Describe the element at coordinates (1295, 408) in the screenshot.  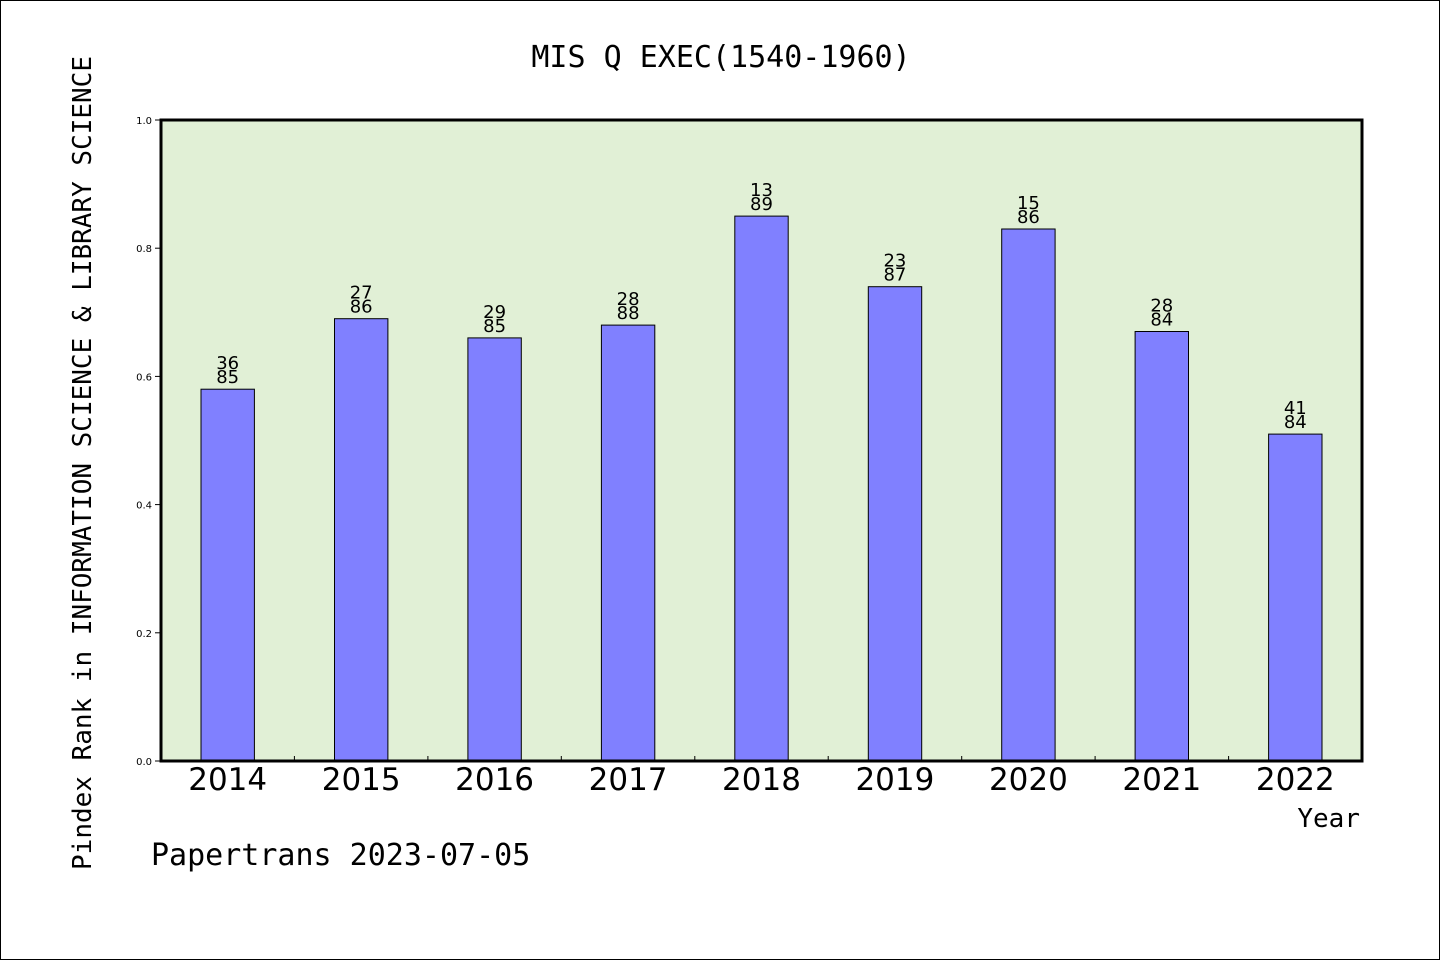
I see `bar-label-top-2022: 41` at that location.